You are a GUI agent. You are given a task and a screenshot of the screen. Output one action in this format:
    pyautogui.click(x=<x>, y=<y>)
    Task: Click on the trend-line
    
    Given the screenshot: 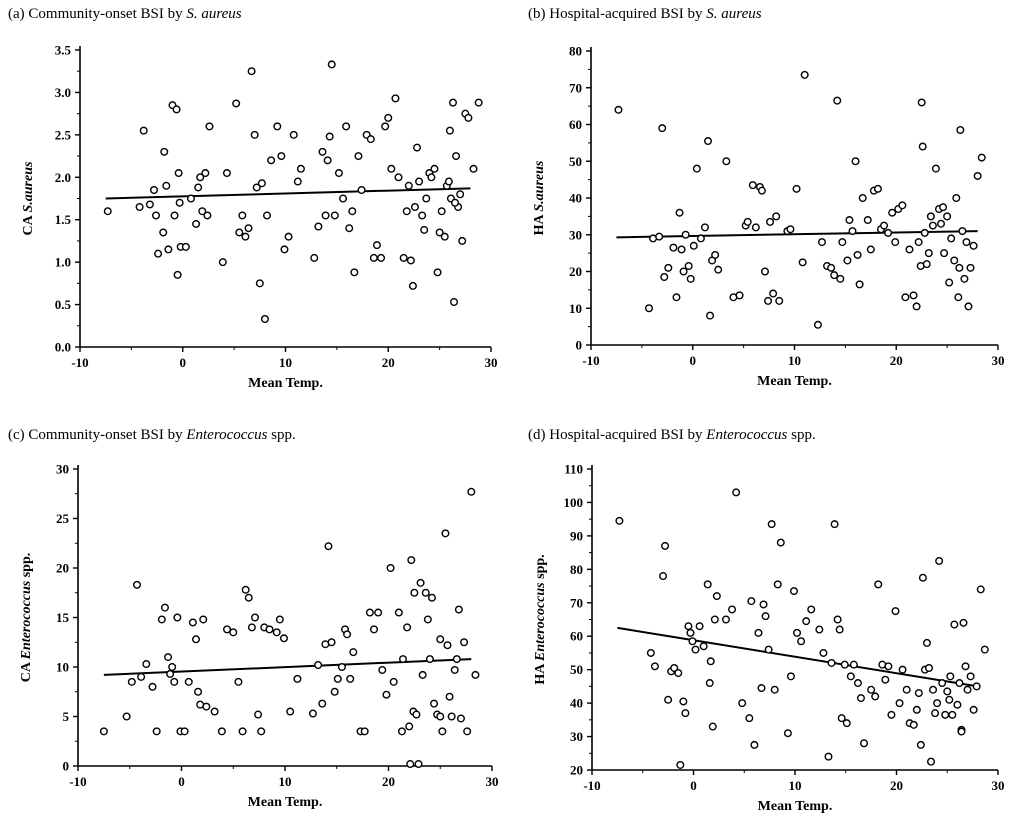 What is the action you would take?
    pyautogui.click(x=288, y=193)
    